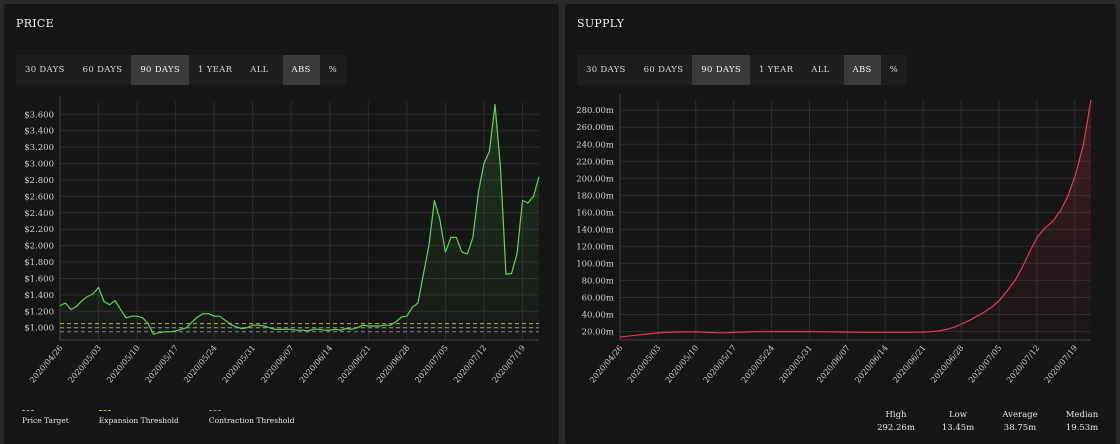 This screenshot has width=1120, height=444. Describe the element at coordinates (1020, 422) in the screenshot. I see `stat-average: Average 38.75m` at that location.